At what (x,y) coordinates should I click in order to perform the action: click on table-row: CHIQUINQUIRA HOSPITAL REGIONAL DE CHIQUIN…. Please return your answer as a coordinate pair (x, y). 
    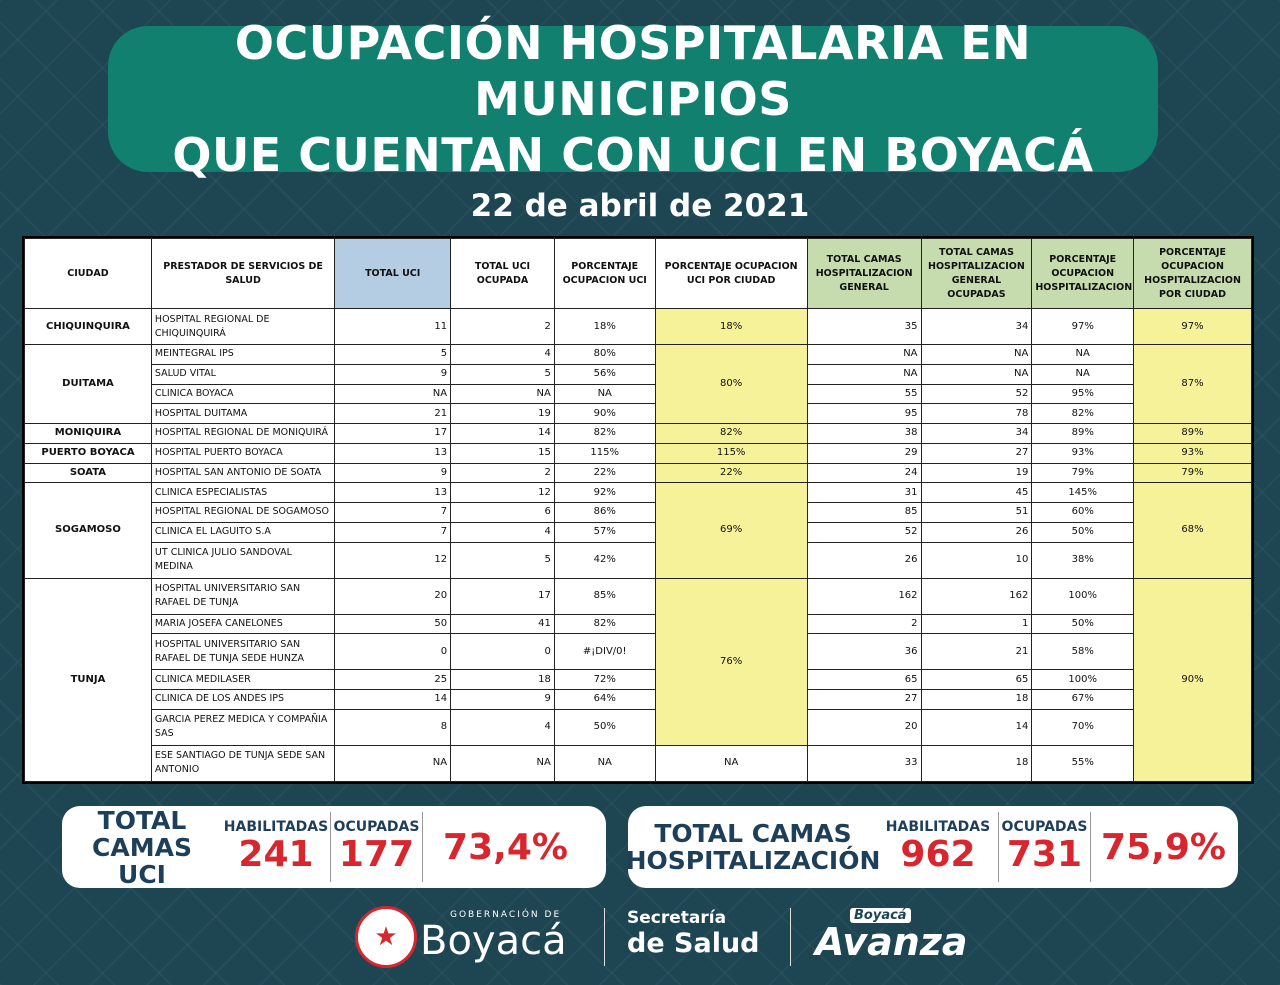
    Looking at the image, I should click on (638, 326).